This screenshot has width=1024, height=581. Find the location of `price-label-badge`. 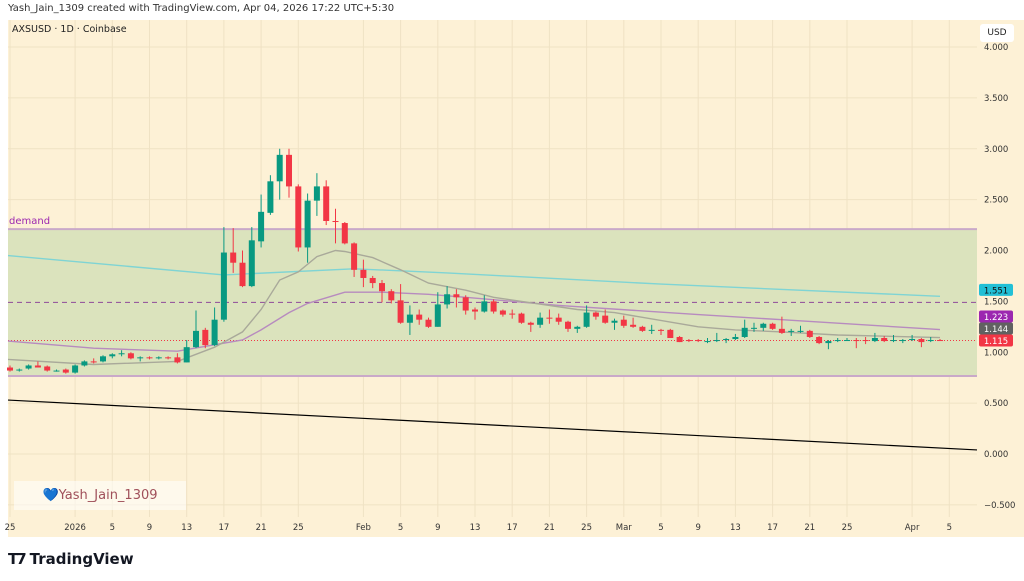

price-label-badge is located at coordinates (996, 316).